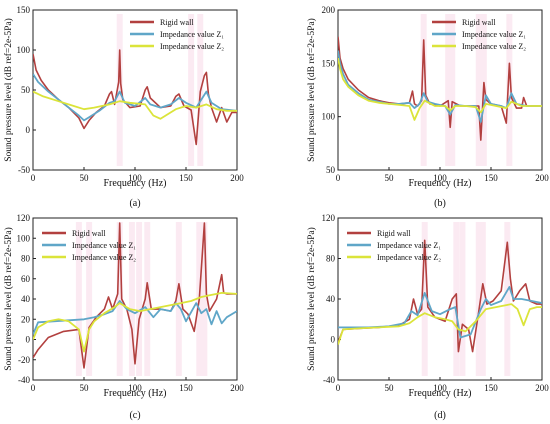  I want to click on y-tick-label: -50, so click(24, 170).